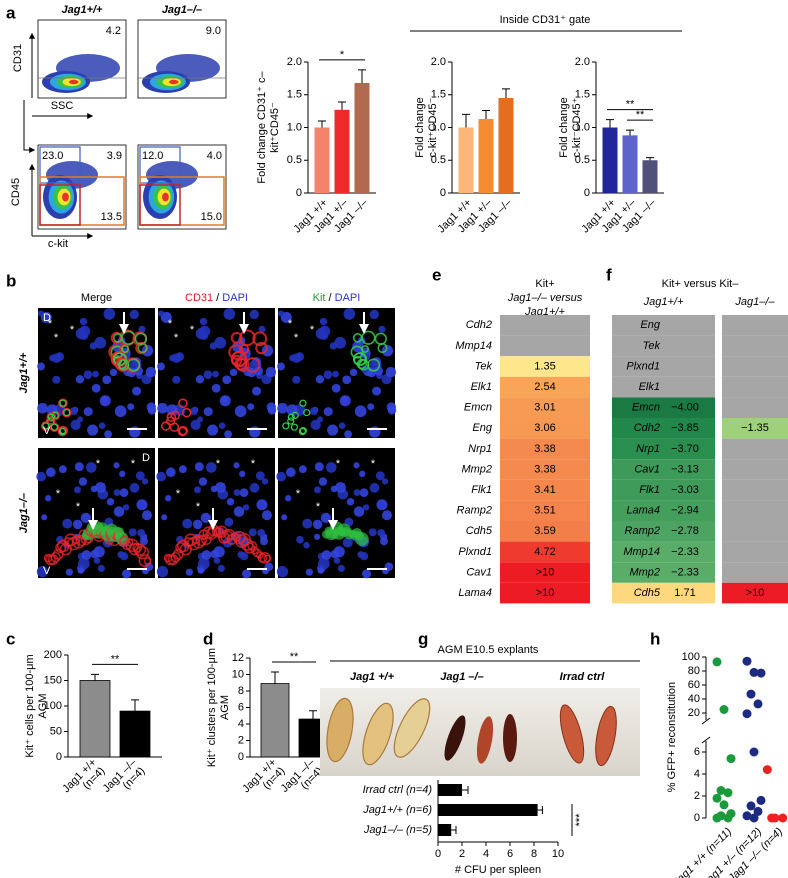 This screenshot has width=788, height=878. What do you see at coordinates (498, 870) in the screenshot?
I see `x-axis-label: # CFU per spleen` at bounding box center [498, 870].